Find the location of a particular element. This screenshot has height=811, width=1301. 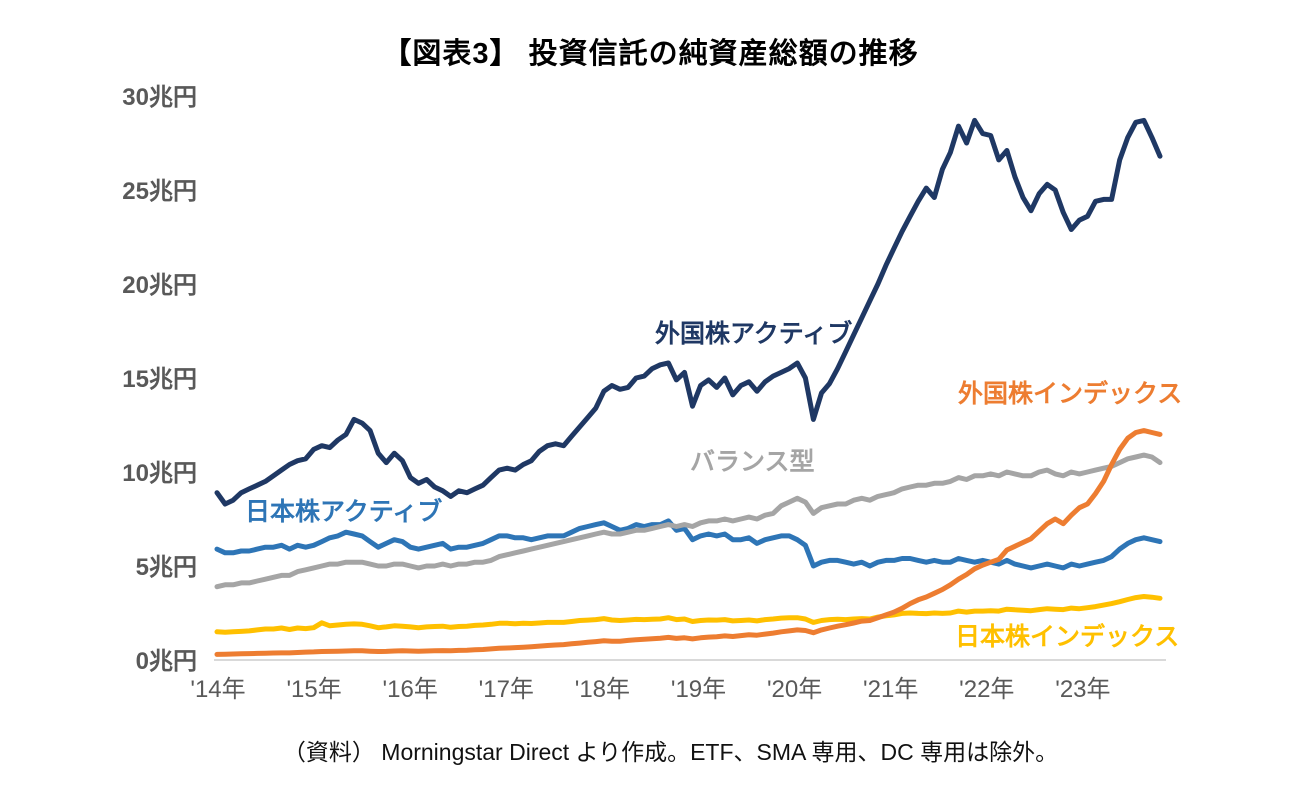

x-axis-tick-label: '15年 is located at coordinates (313, 689).